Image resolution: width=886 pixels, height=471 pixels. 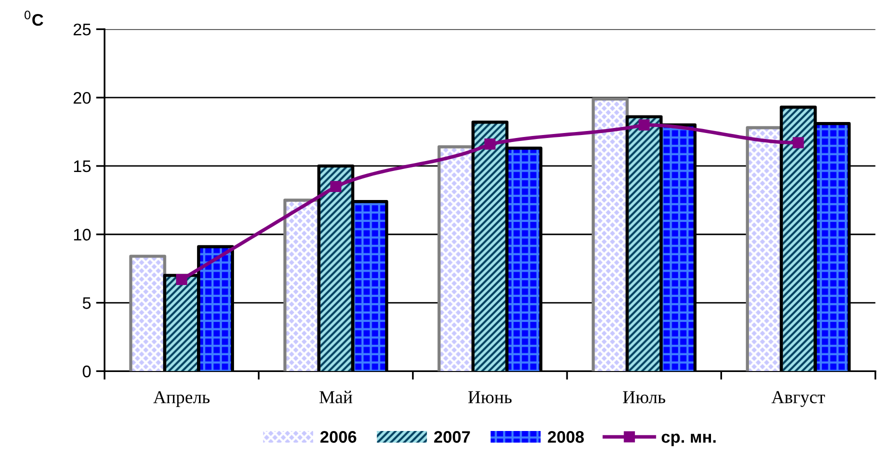 What do you see at coordinates (82, 30) in the screenshot?
I see `y-tick-label: 25` at bounding box center [82, 30].